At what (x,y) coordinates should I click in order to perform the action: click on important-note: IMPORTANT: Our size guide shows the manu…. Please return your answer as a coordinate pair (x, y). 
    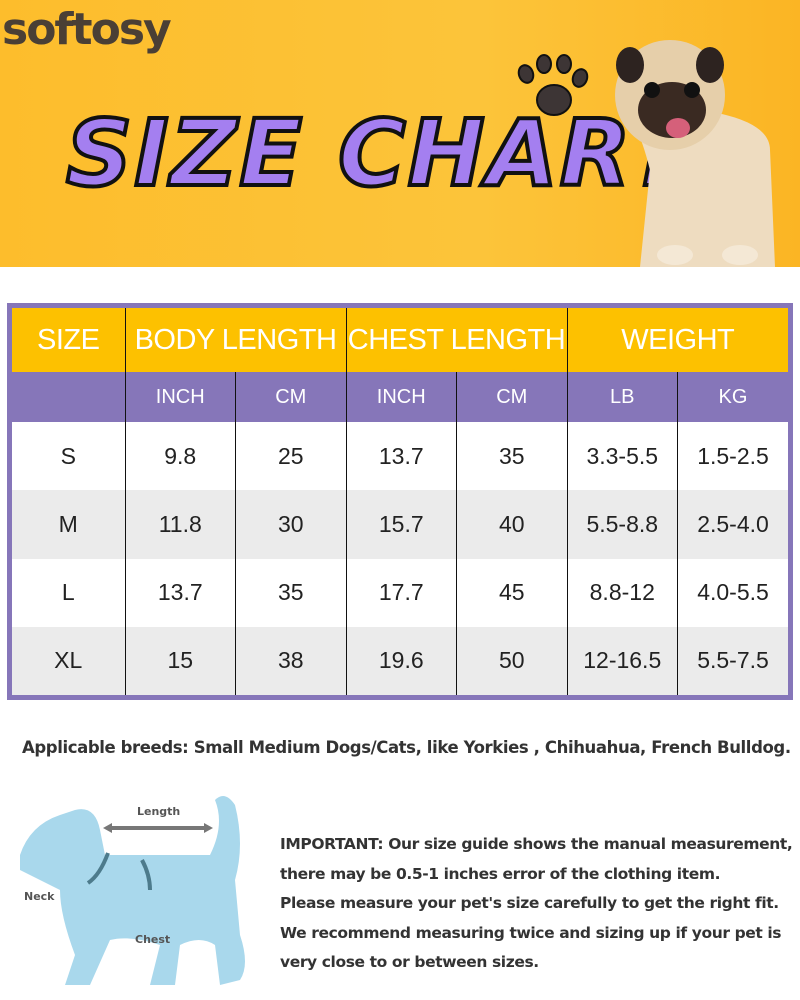
    Looking at the image, I should click on (537, 904).